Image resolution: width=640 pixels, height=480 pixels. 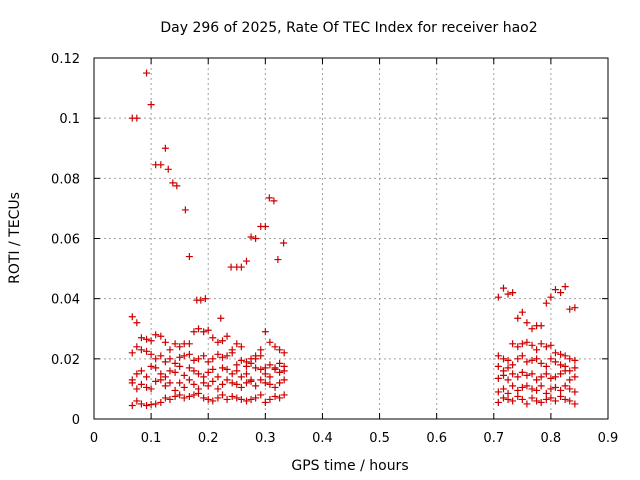 I want to click on y-tick-label: 0, so click(x=76, y=420).